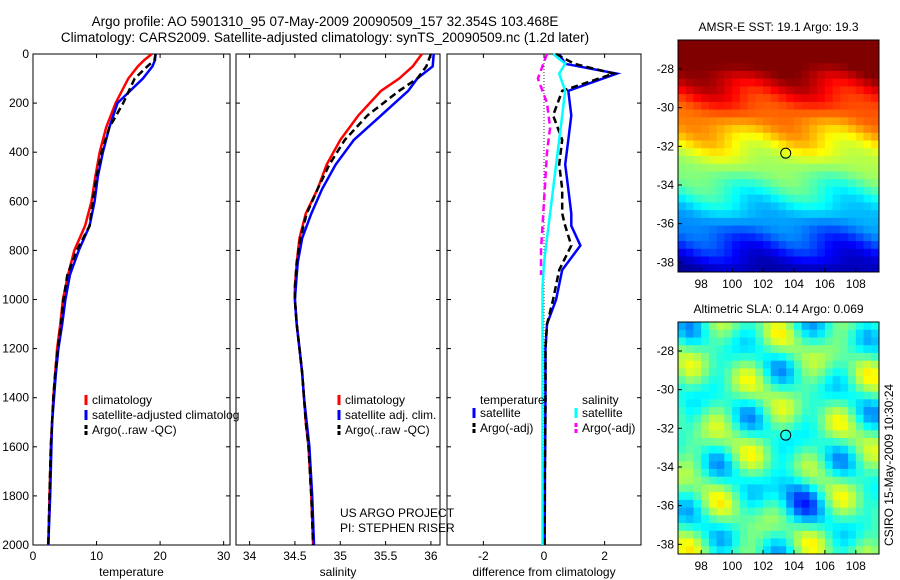  I want to click on map-x-tick-label: 98, so click(702, 284).